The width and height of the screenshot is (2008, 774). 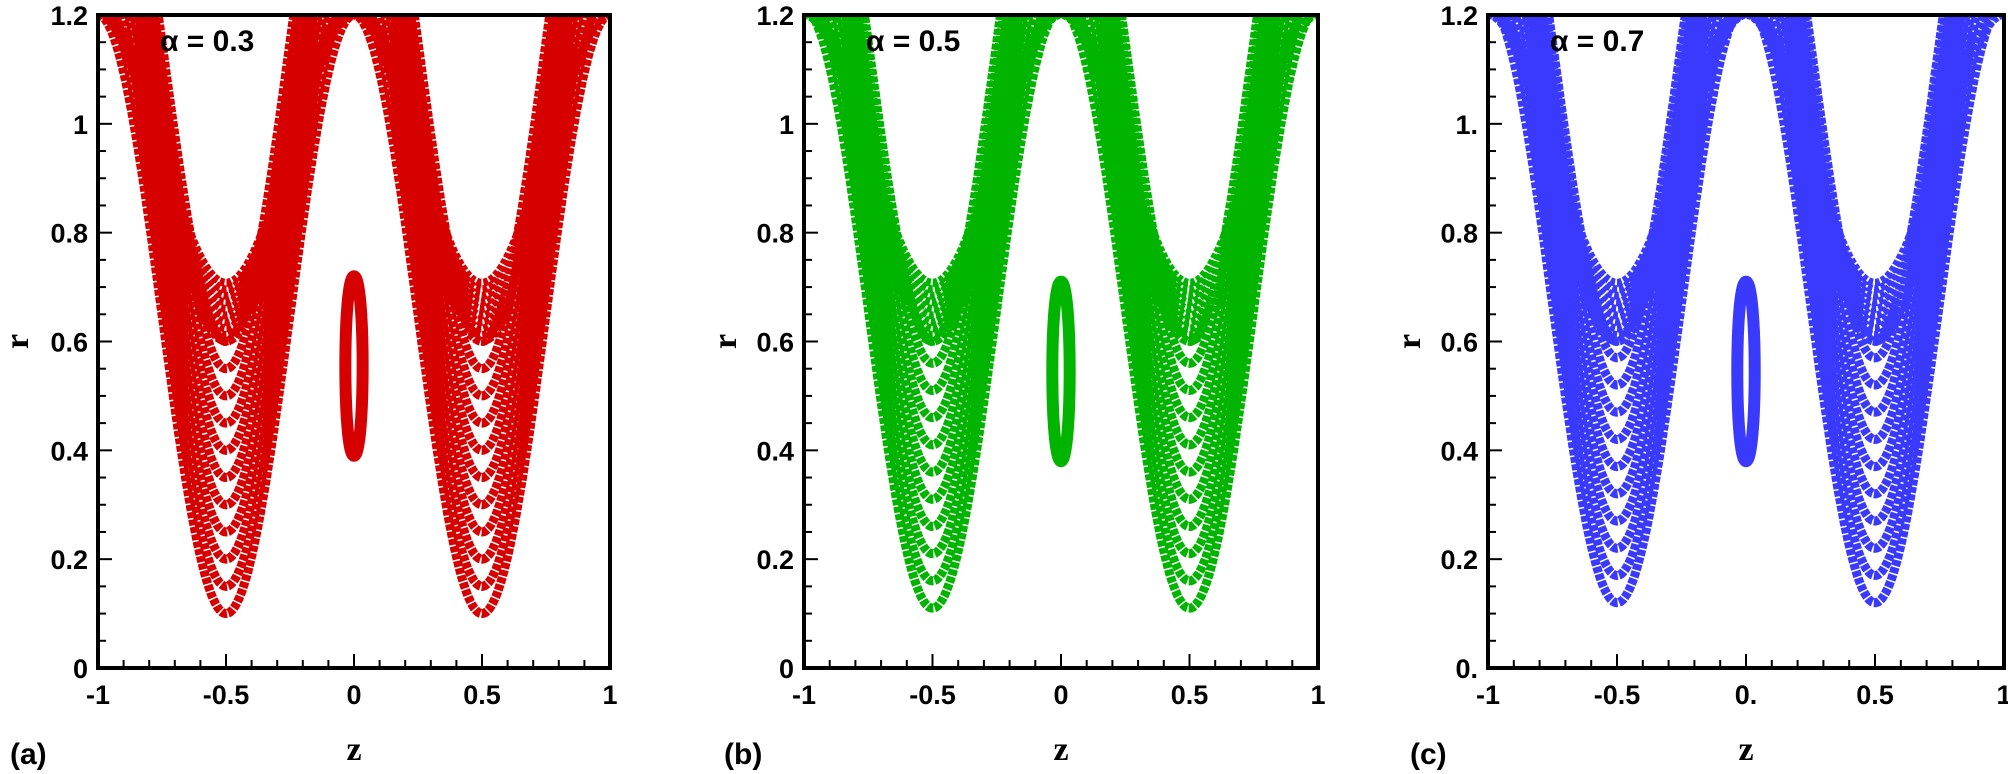 I want to click on panel-b-y-tick-label: 0, so click(x=786, y=669).